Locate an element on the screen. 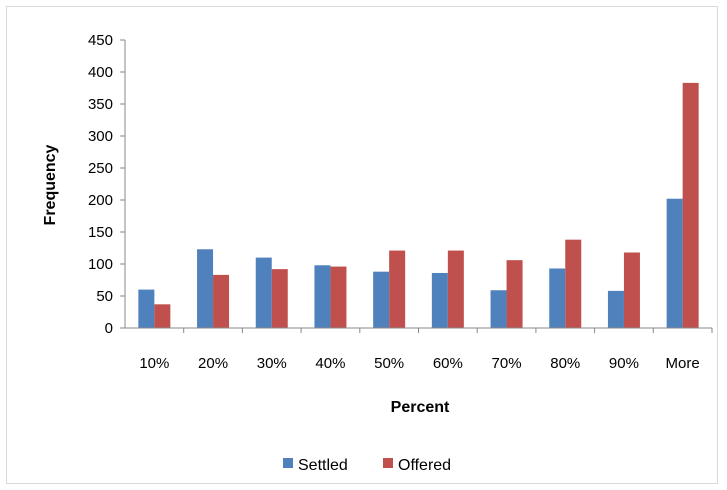  legend-label-offered: Offered is located at coordinates (424, 465).